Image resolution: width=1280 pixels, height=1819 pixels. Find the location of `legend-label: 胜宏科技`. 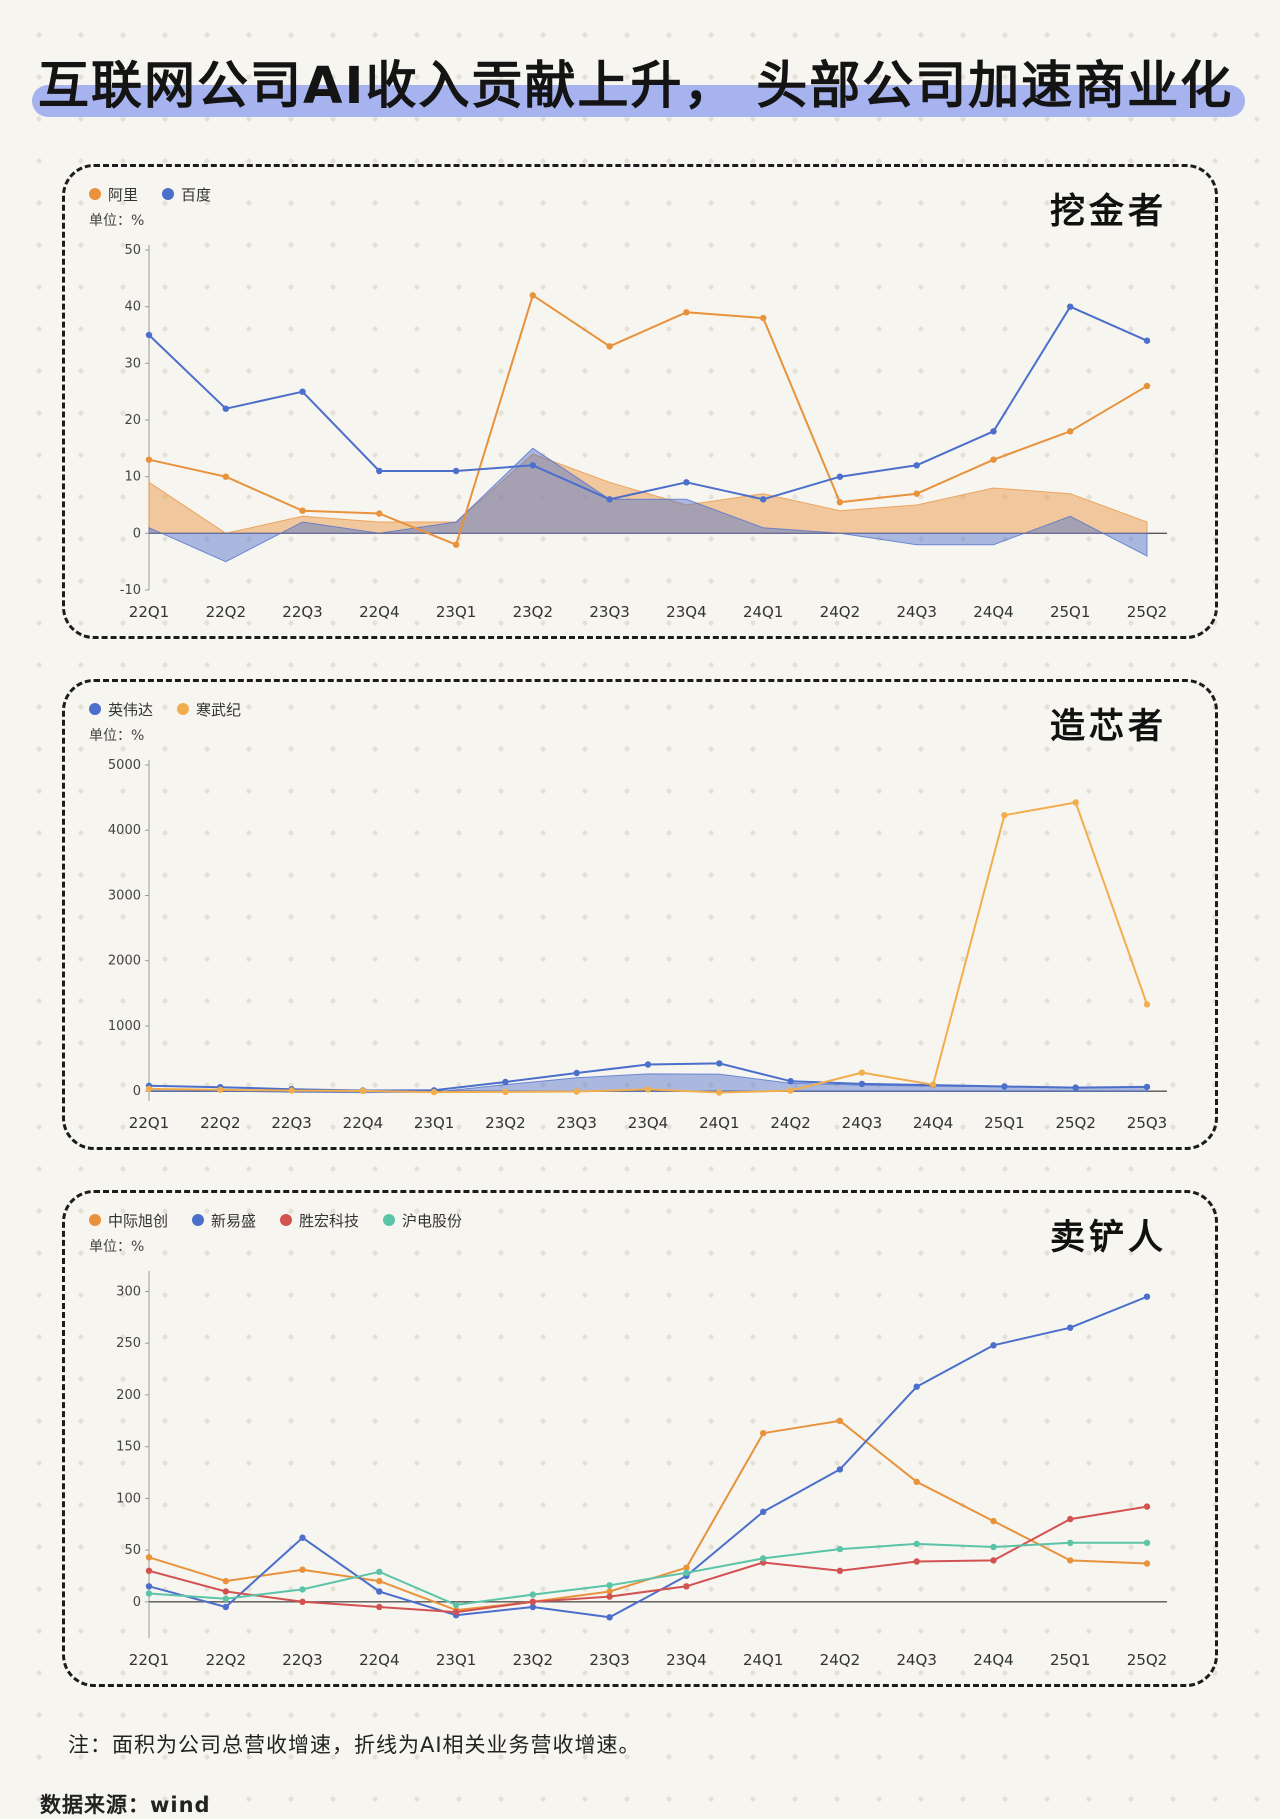

legend-label: 胜宏科技 is located at coordinates (329, 1220).